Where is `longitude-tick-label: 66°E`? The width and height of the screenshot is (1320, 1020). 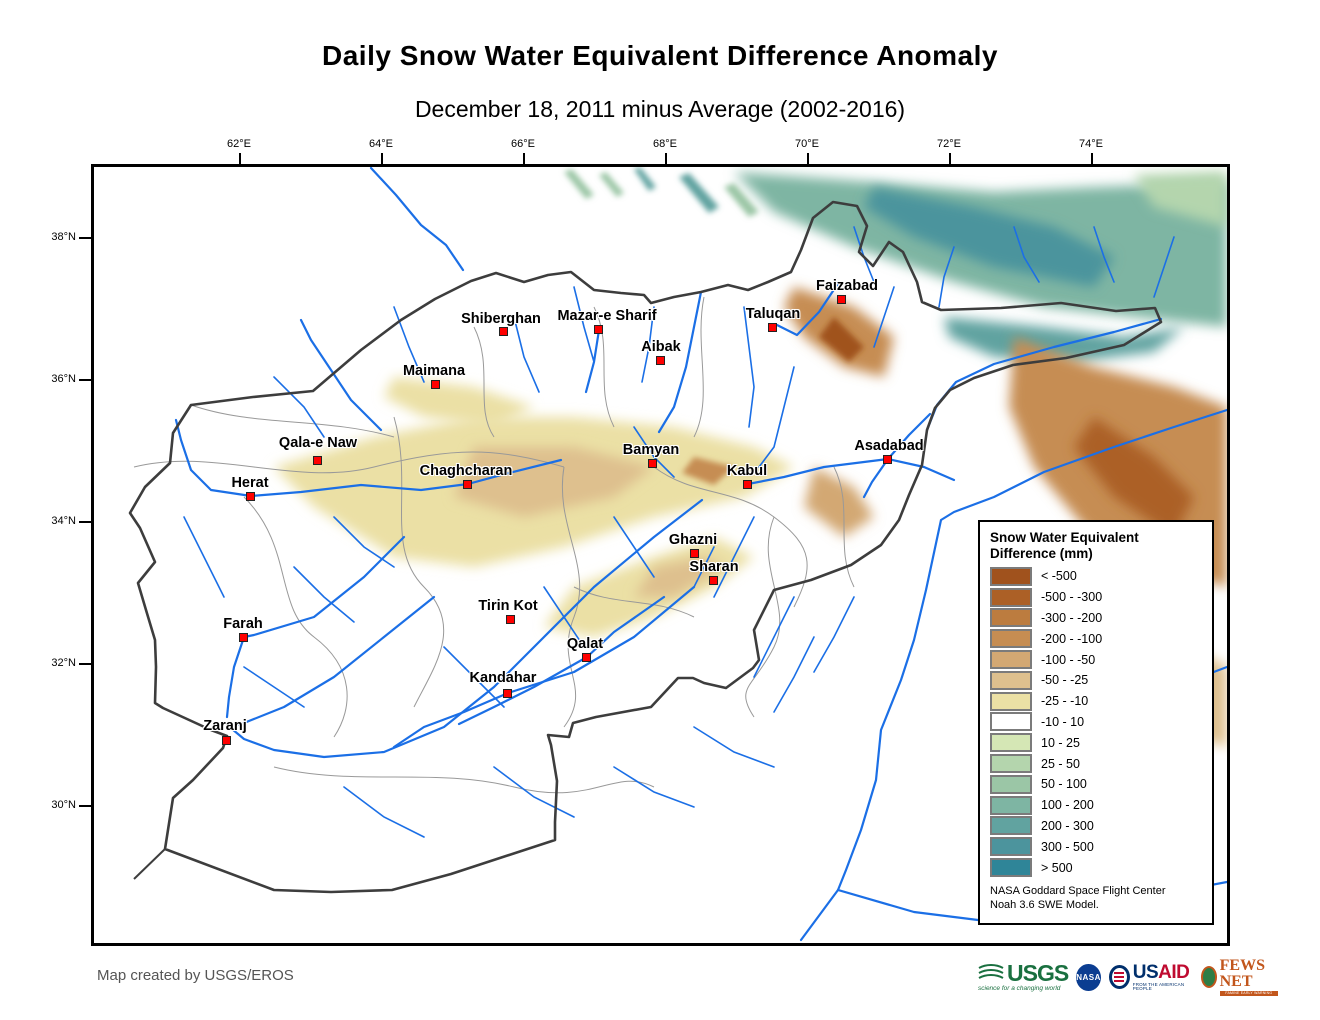
longitude-tick-label: 66°E is located at coordinates (523, 144).